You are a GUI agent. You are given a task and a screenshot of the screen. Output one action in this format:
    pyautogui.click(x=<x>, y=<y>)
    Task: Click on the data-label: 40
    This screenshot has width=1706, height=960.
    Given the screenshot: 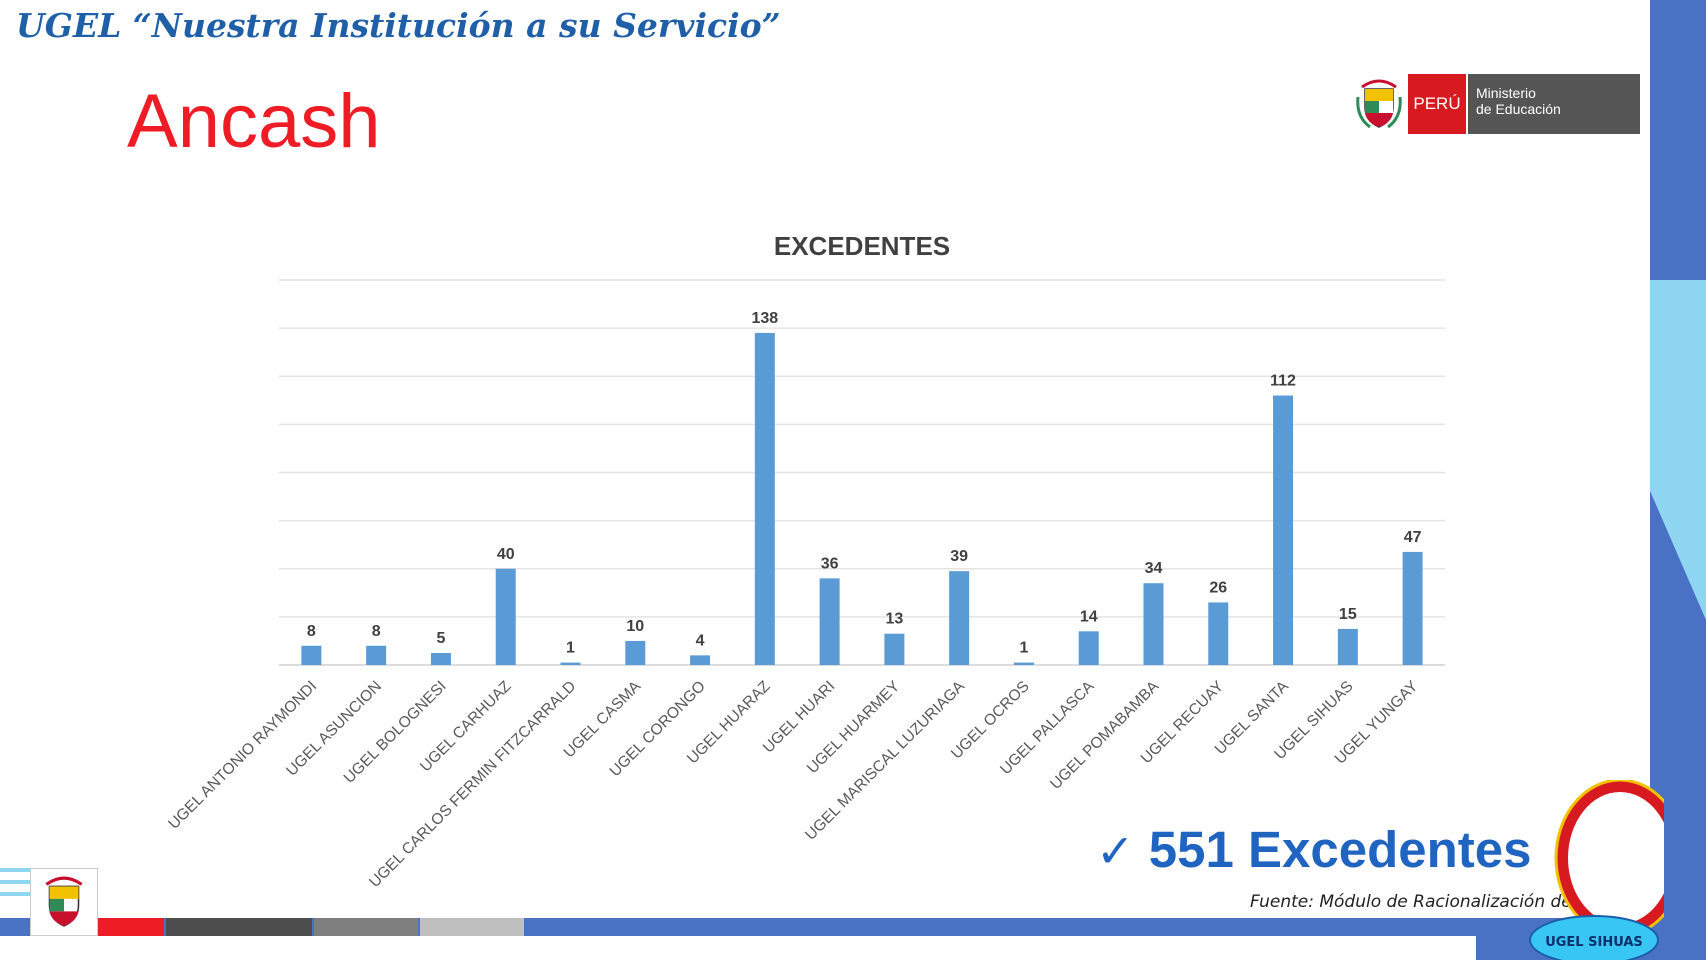 What is the action you would take?
    pyautogui.click(x=506, y=554)
    